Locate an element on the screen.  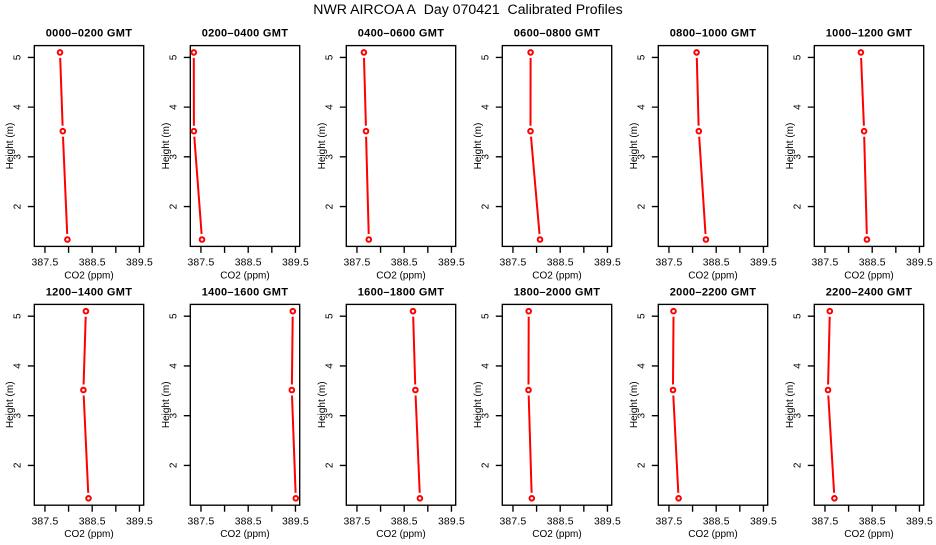
svg-text: 2200–2400 GMT is located at coordinates (869, 293).